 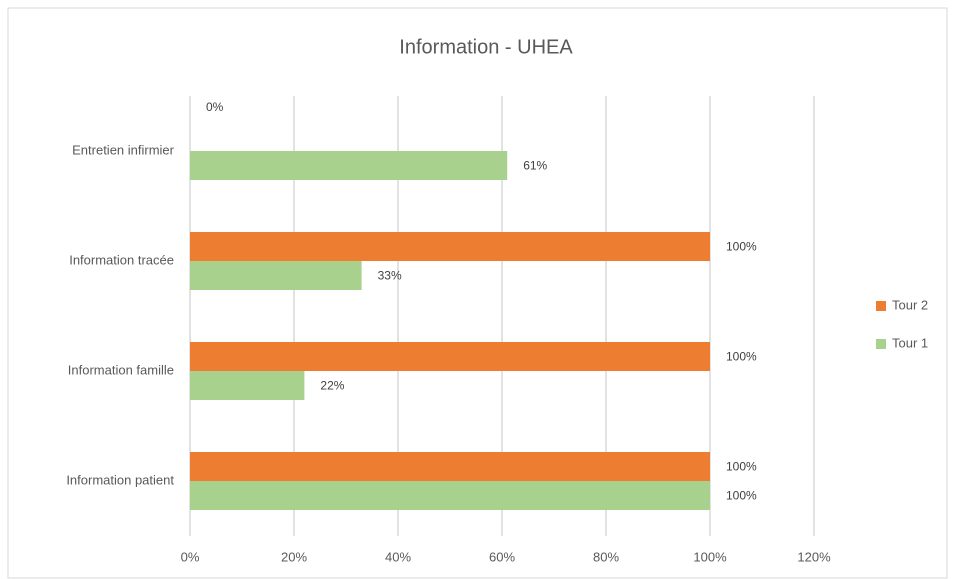 I want to click on x-tick-label: 80%, so click(x=606, y=556).